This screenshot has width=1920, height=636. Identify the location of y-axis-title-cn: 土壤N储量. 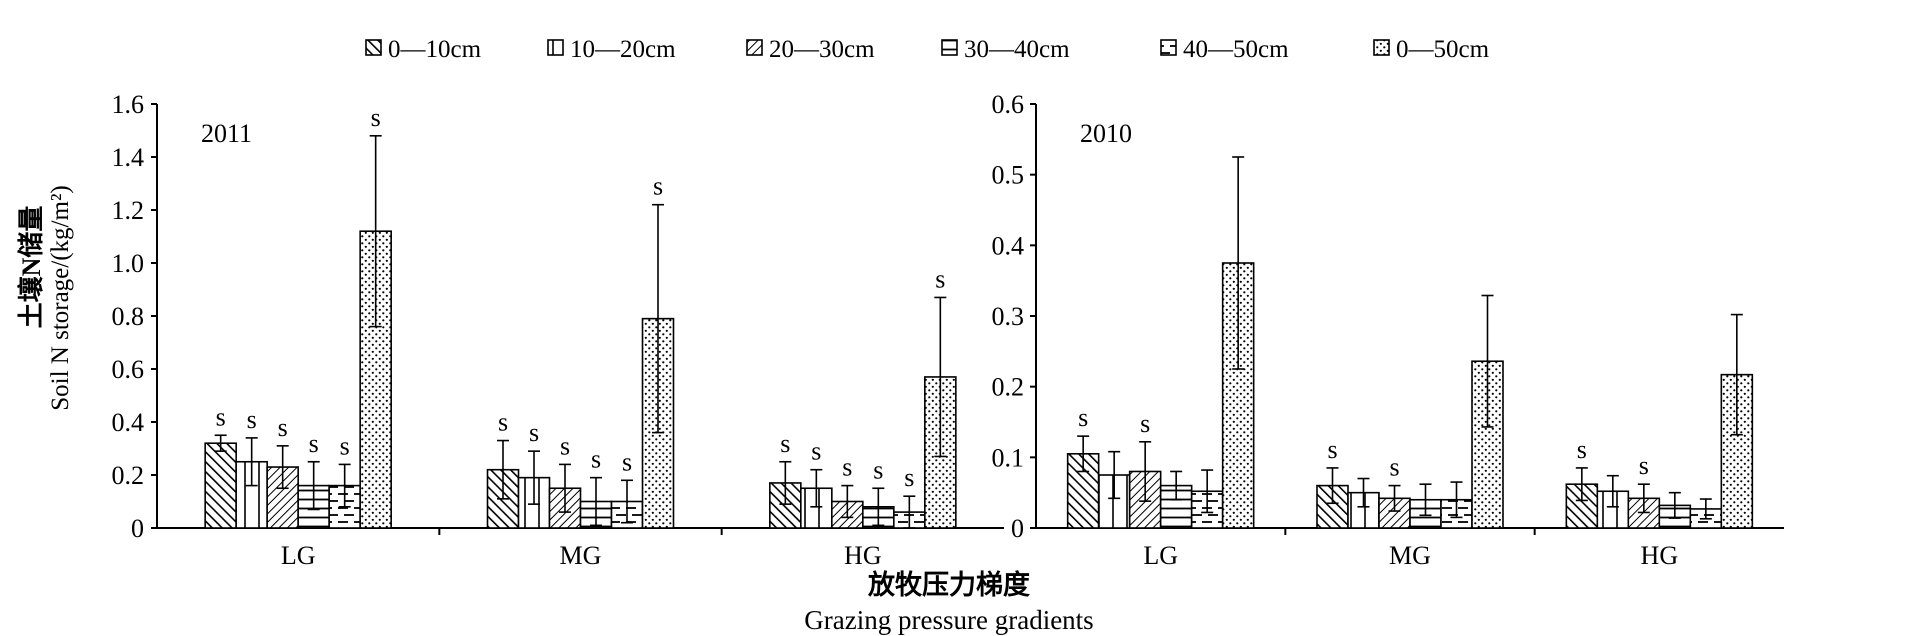
(31, 267).